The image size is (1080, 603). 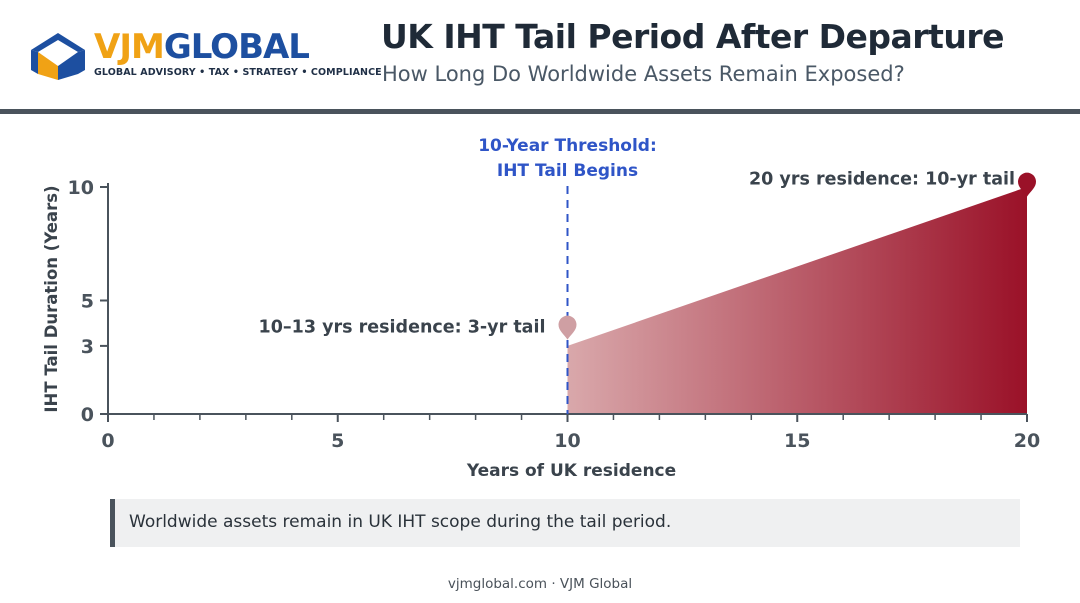 What do you see at coordinates (567, 441) in the screenshot?
I see `x-tick-label: 10` at bounding box center [567, 441].